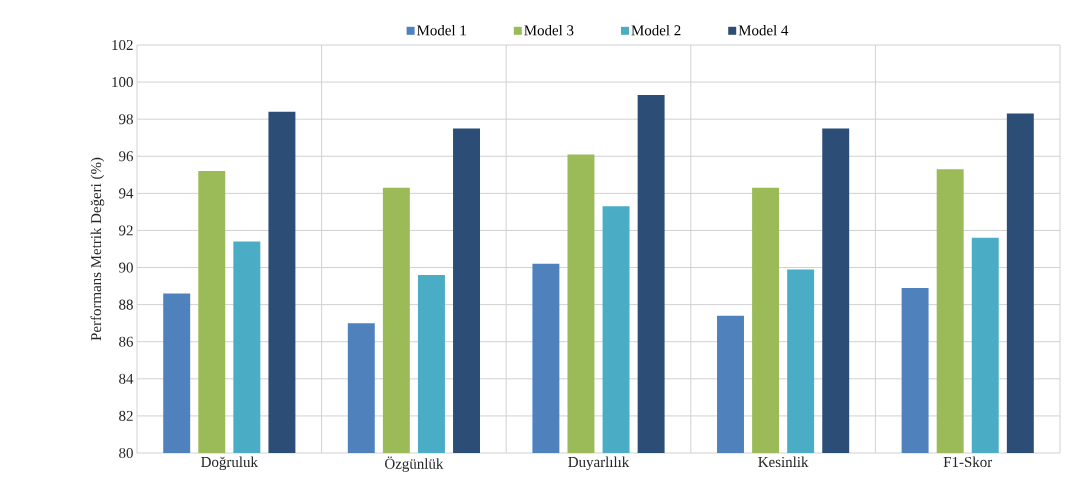 This screenshot has height=502, width=1067. Describe the element at coordinates (599, 463) in the screenshot. I see `x-tick-label: Duyarlılık` at that location.